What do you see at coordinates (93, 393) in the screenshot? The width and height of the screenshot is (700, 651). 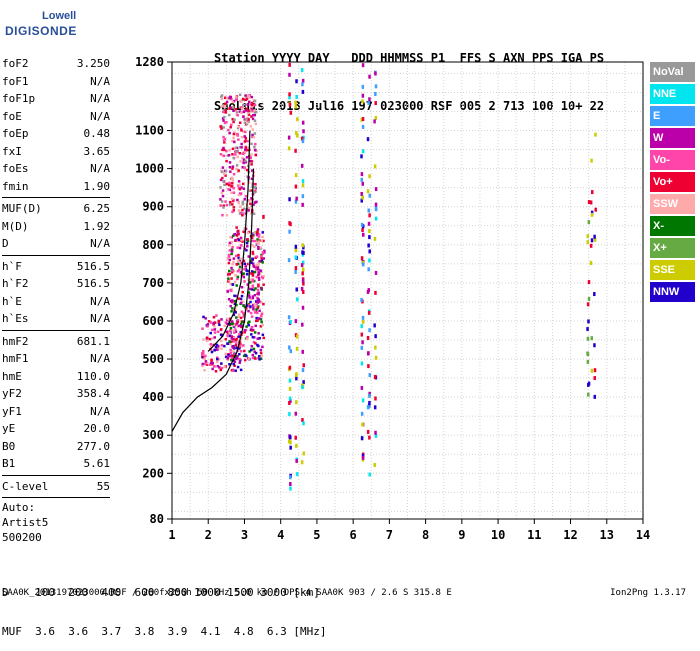 I see `param-value: 358.4` at bounding box center [93, 393].